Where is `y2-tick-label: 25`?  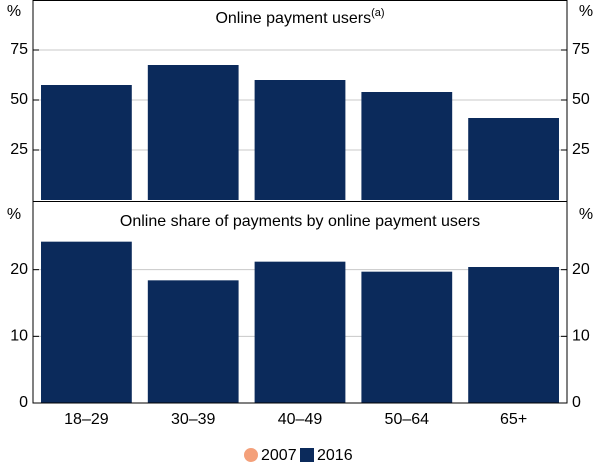
y2-tick-label: 25 is located at coordinates (581, 149).